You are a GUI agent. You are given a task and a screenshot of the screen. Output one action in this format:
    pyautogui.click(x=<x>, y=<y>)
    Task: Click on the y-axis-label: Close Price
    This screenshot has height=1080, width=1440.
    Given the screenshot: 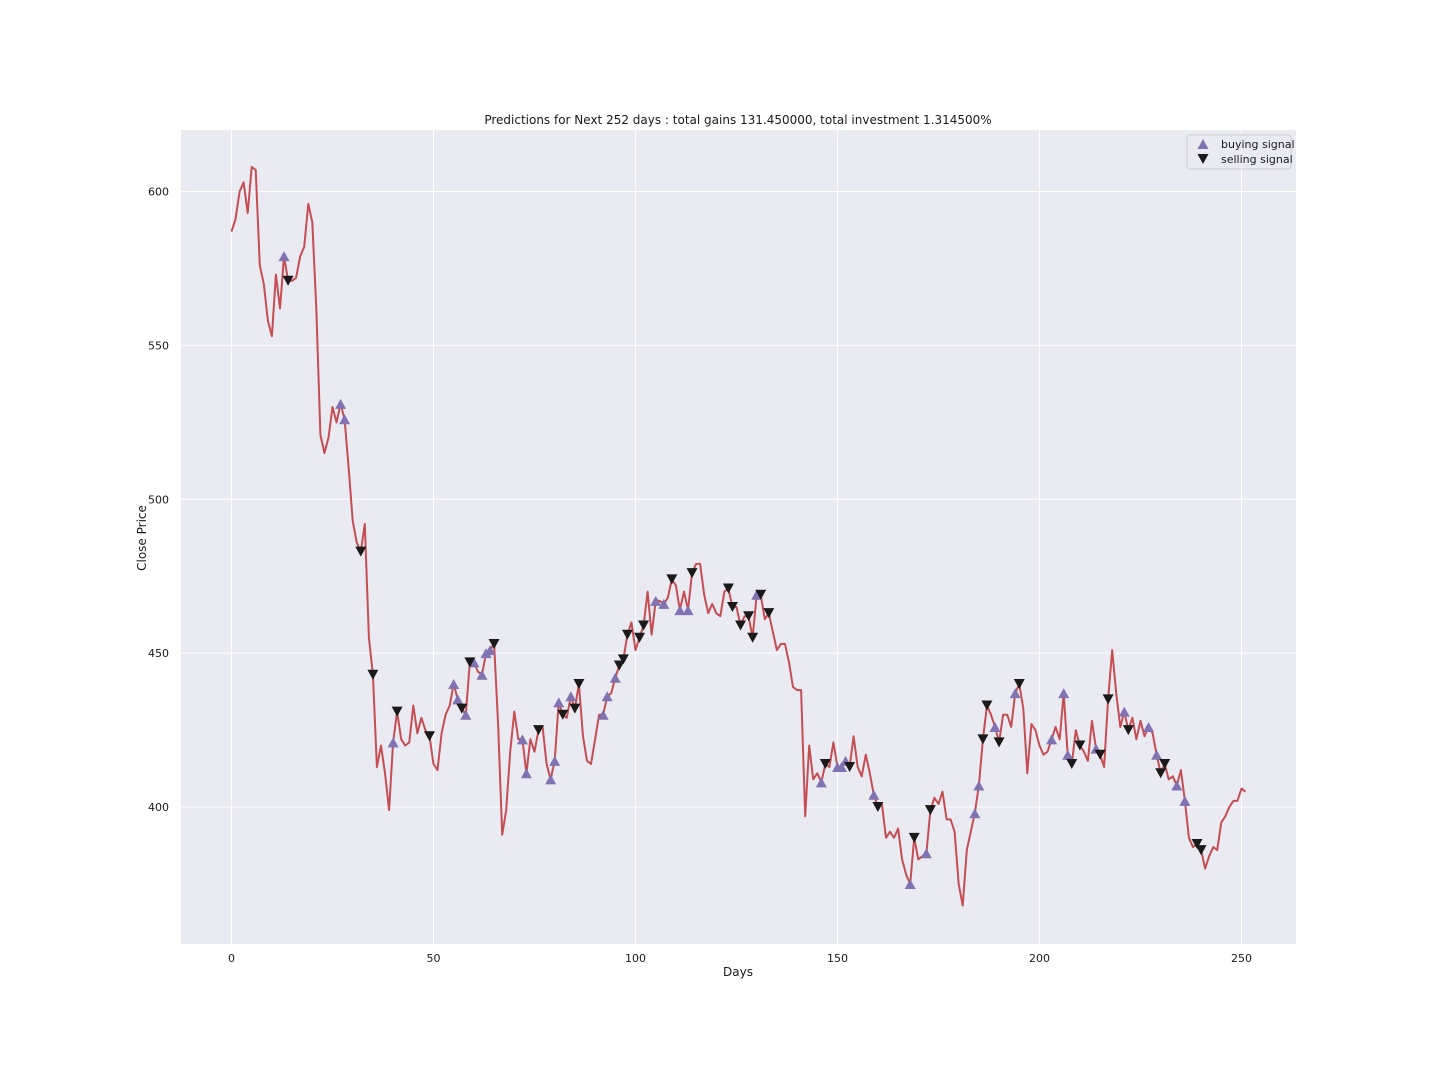 What is the action you would take?
    pyautogui.click(x=142, y=538)
    